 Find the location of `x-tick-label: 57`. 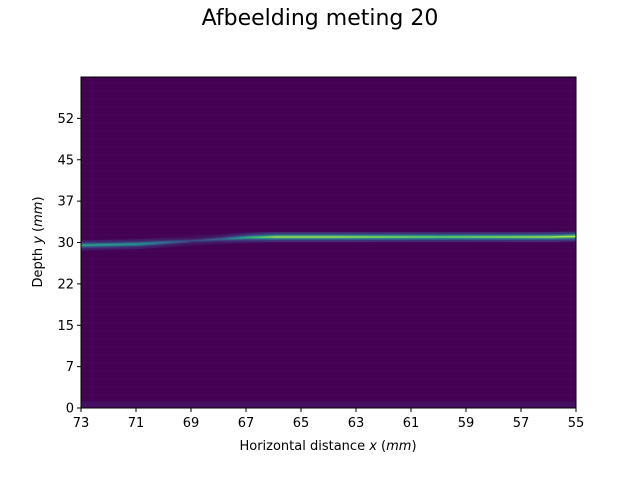

x-tick-label: 57 is located at coordinates (521, 423).